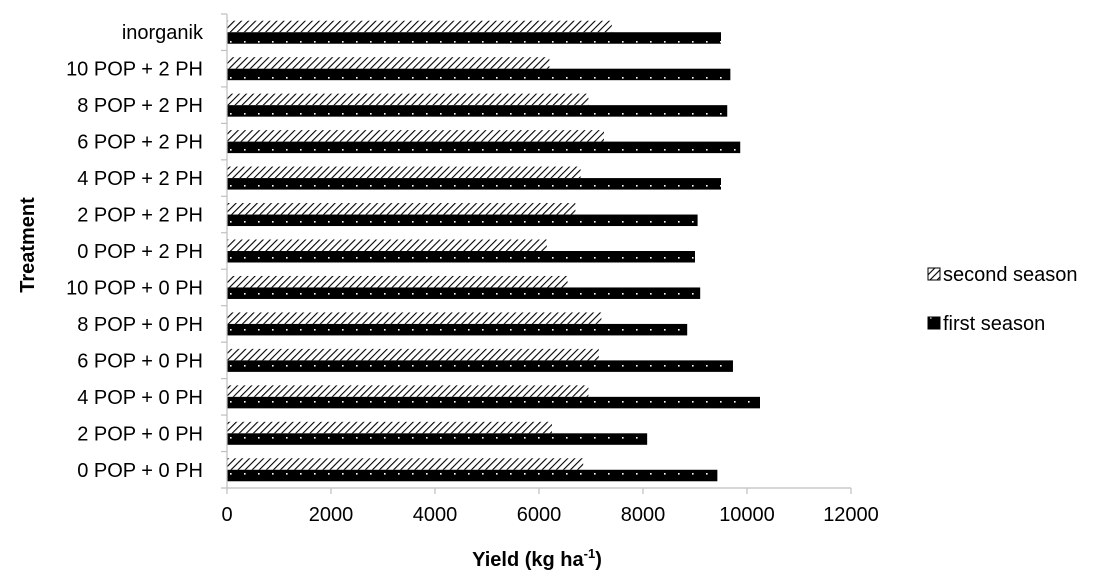  Describe the element at coordinates (163, 33) in the screenshot. I see `category-label: inorganik` at that location.